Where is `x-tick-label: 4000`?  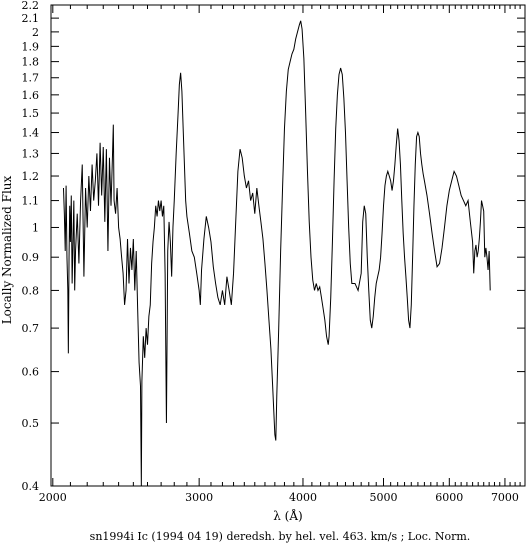
x-tick-label: 4000 is located at coordinates (303, 497).